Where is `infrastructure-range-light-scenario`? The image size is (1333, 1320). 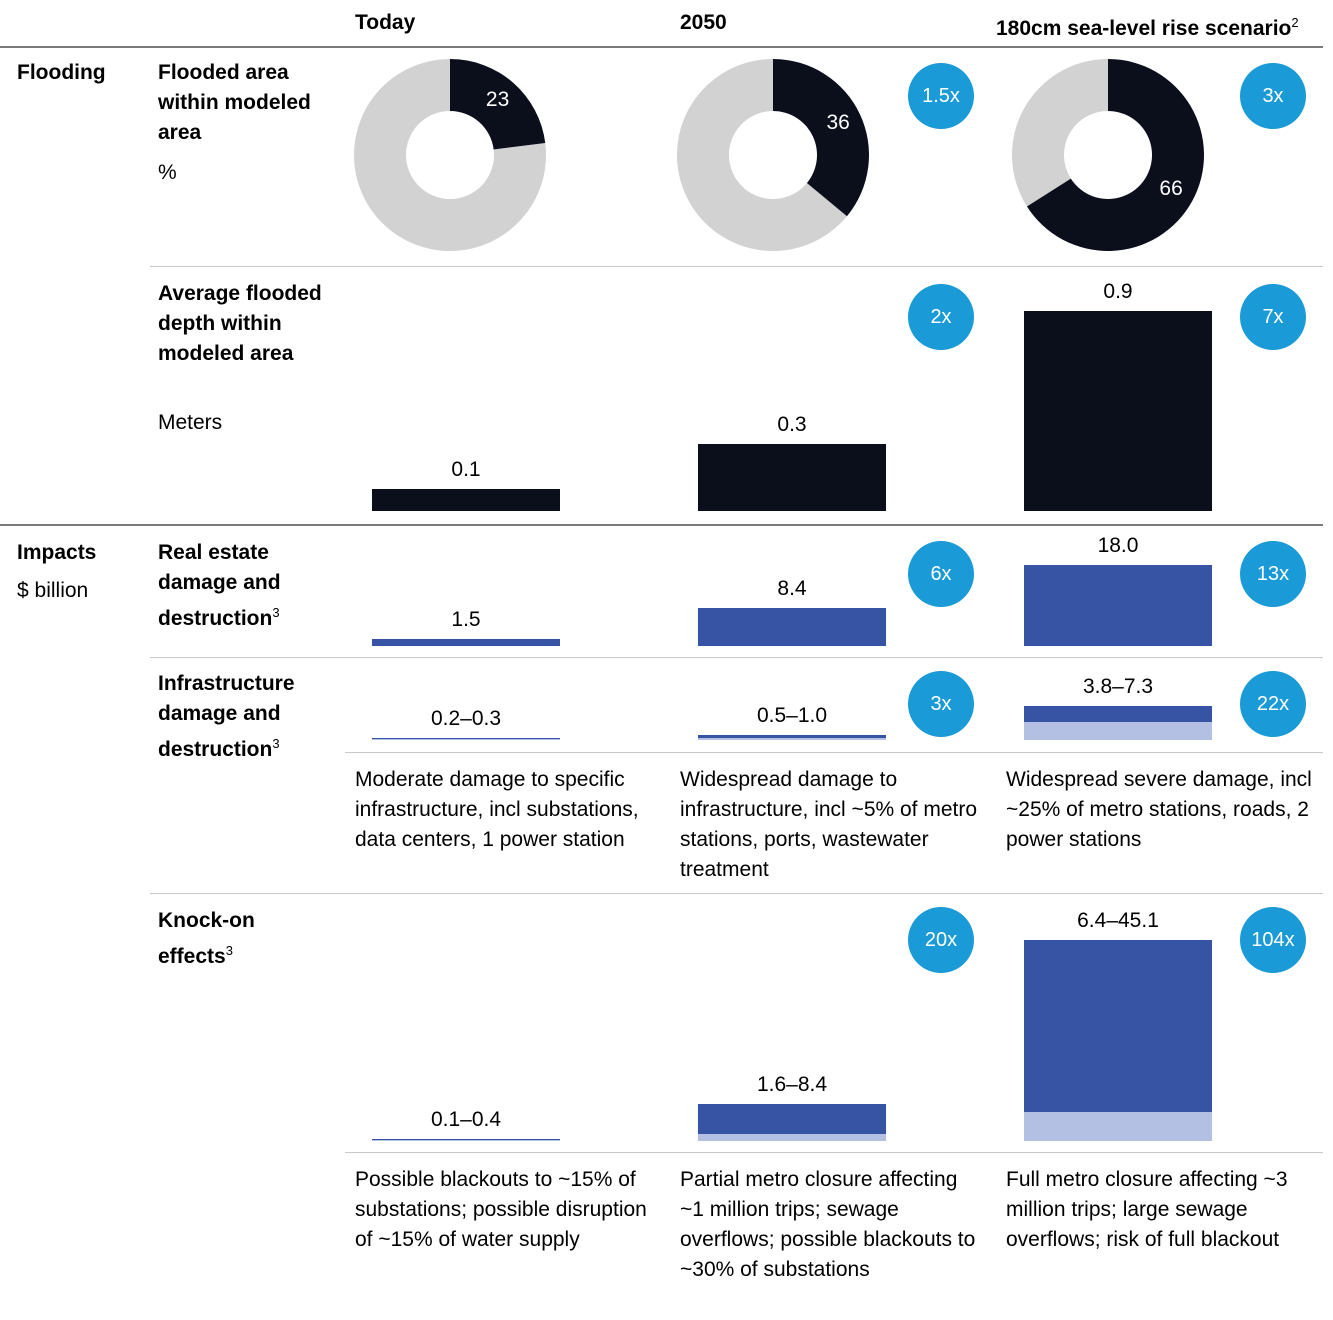
infrastructure-range-light-scenario is located at coordinates (1118, 731).